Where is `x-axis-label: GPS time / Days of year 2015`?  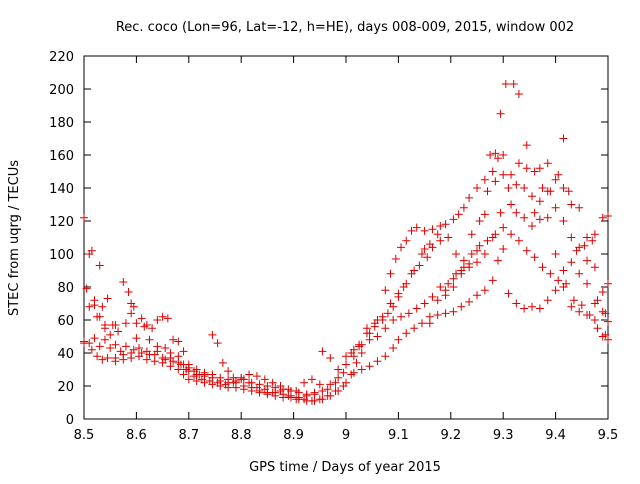 x-axis-label: GPS time / Days of year 2015 is located at coordinates (345, 467).